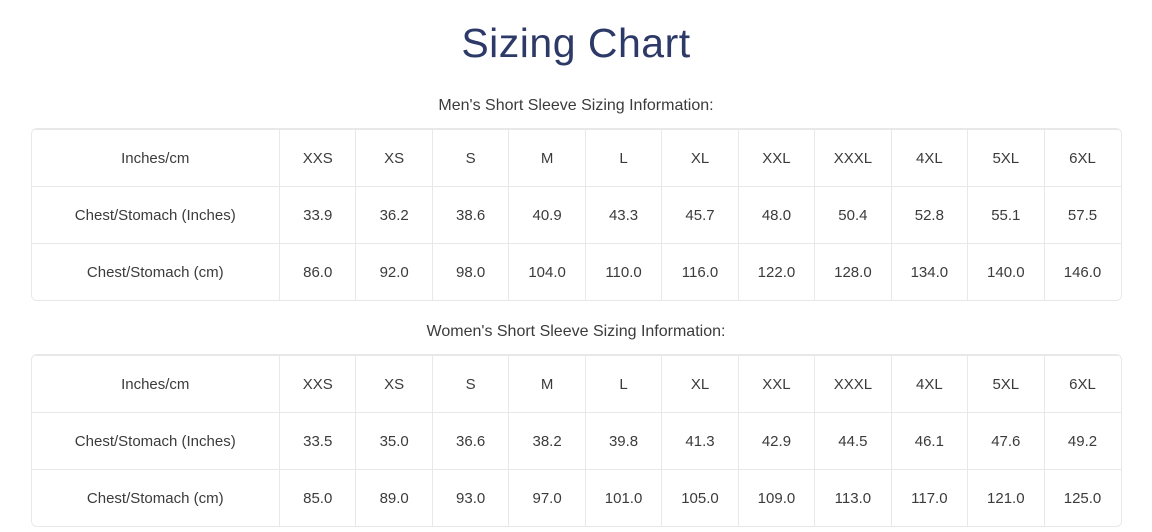  I want to click on measurement-cell: 36.2, so click(394, 215).